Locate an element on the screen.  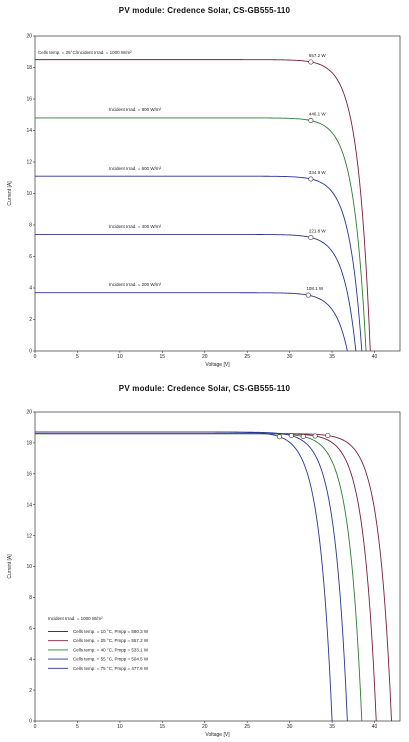
curve-label: Incident Irrad. = 800 W/m² is located at coordinates (135, 109).